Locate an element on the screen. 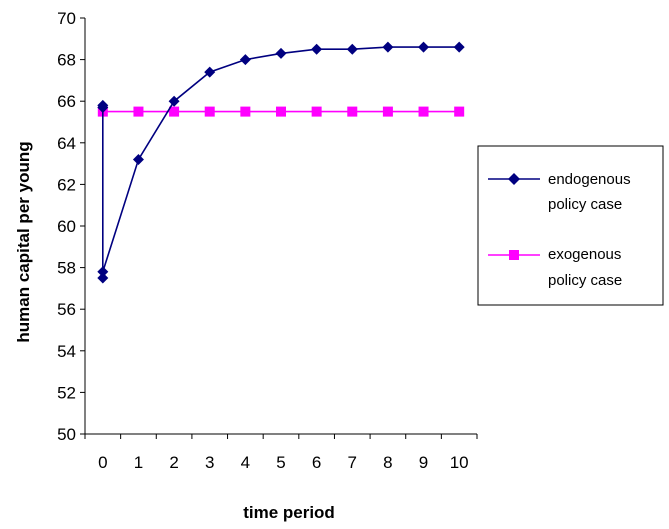  x-tick-label: 1 is located at coordinates (138, 462).